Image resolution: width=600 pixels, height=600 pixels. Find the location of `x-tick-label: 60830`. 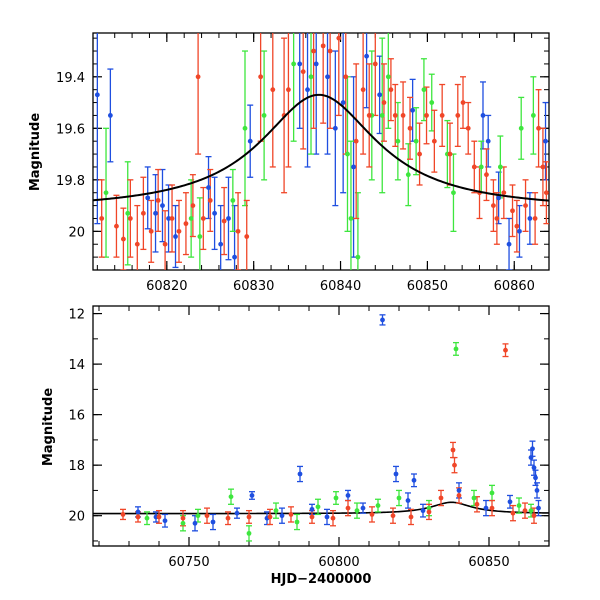

x-tick-label: 60830 is located at coordinates (253, 286).